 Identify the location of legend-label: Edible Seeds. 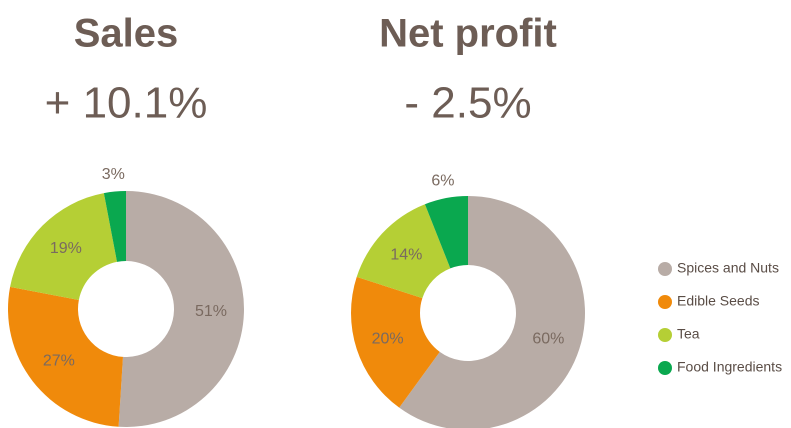
(718, 301).